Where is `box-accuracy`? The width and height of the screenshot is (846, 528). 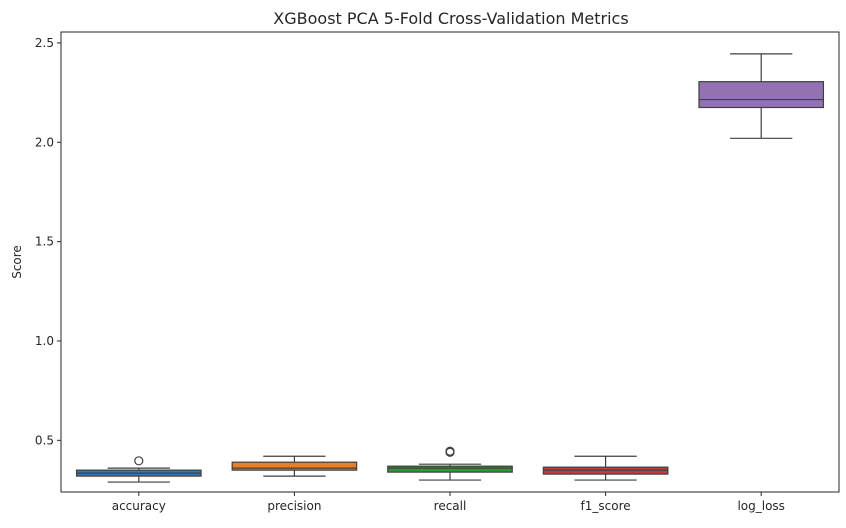
box-accuracy is located at coordinates (138, 469).